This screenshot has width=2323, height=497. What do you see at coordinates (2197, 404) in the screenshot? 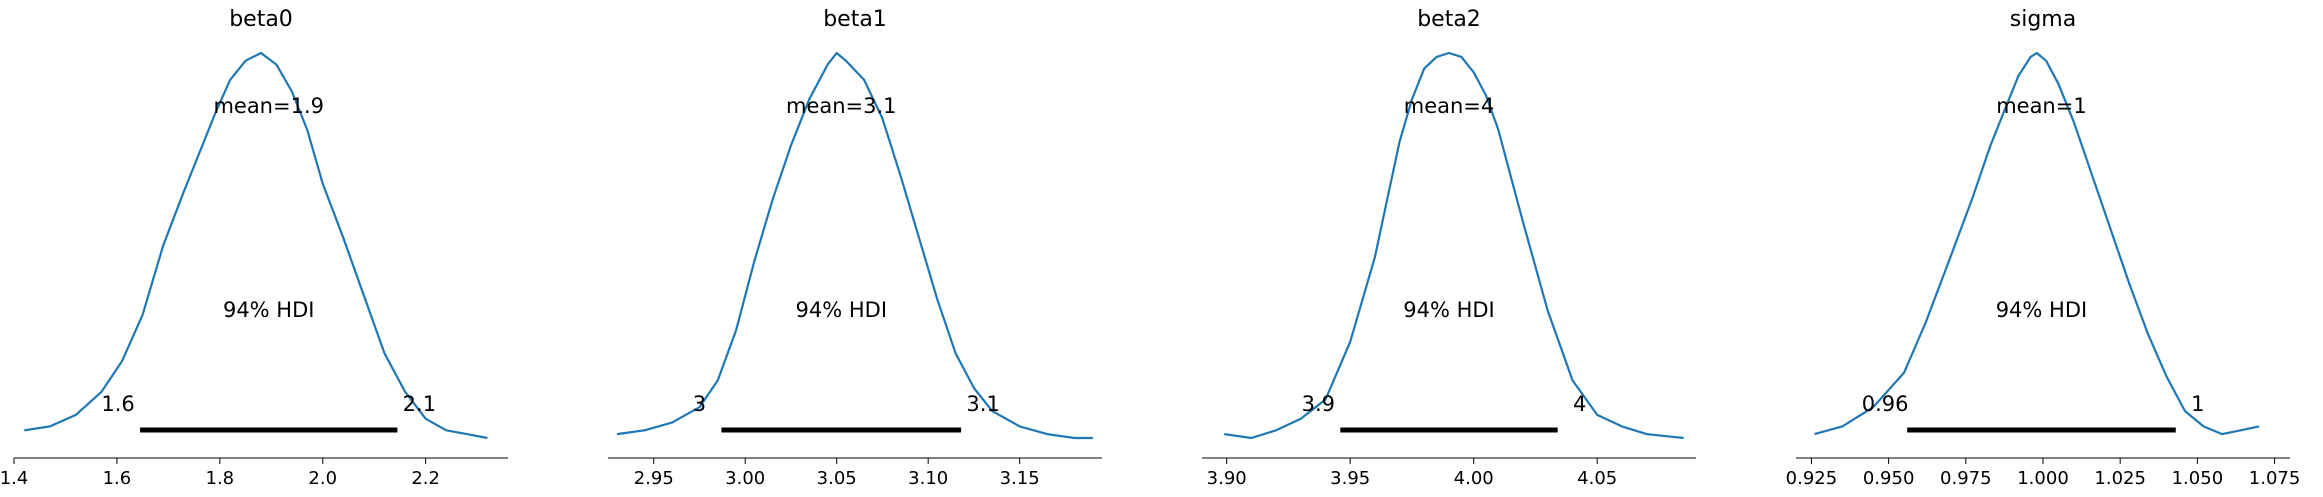
I see `hdi-high-label: 1` at bounding box center [2197, 404].